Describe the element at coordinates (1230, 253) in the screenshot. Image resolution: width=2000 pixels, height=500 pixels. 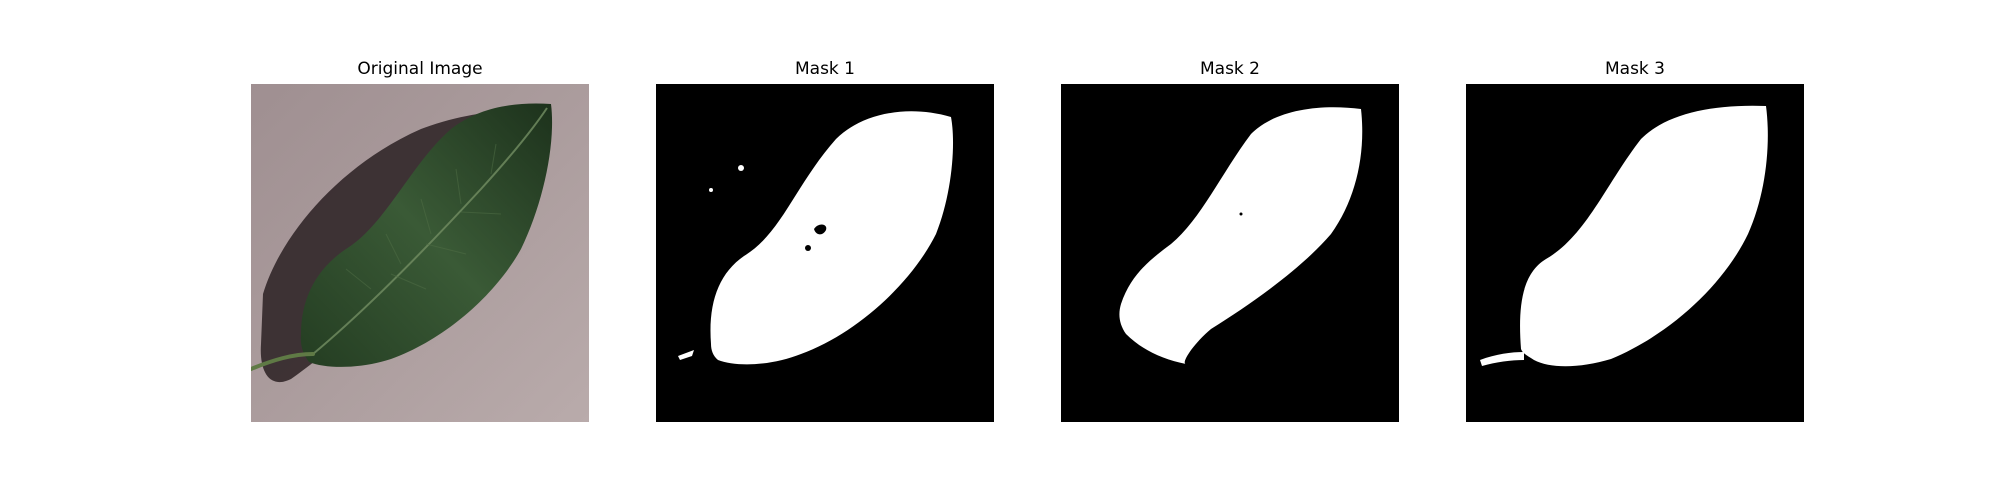
I see `mask-2-image` at that location.